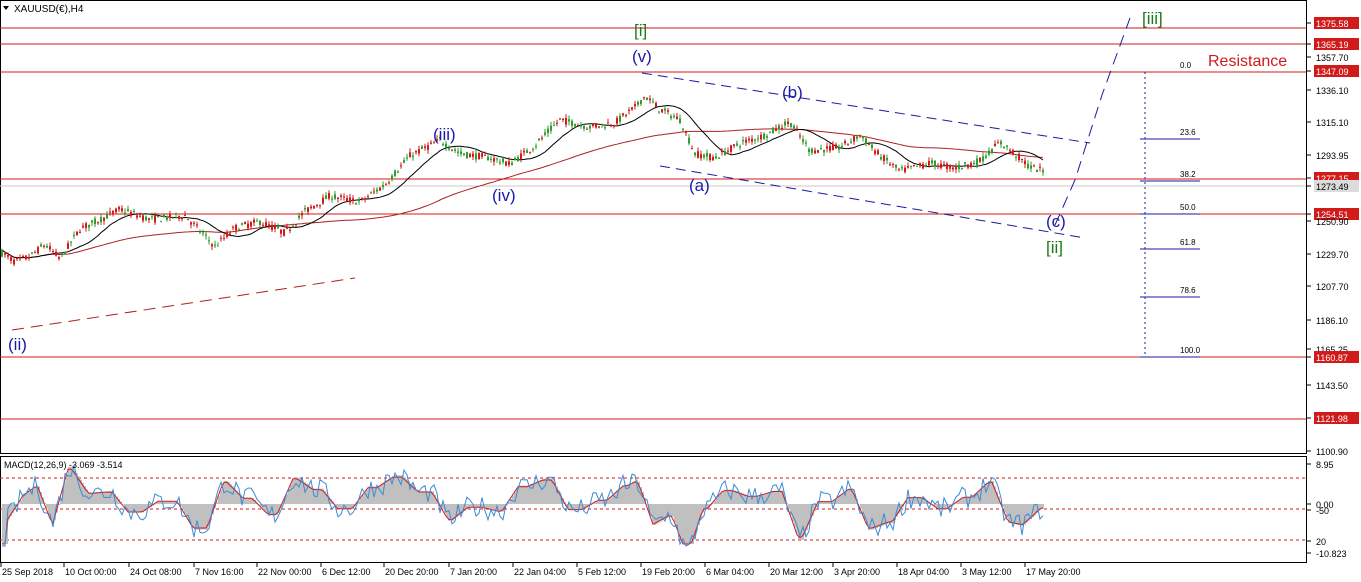 Image resolution: width=1361 pixels, height=582 pixels. Describe the element at coordinates (602, 572) in the screenshot. I see `time-tick-label: 5 Feb 12:00` at that location.